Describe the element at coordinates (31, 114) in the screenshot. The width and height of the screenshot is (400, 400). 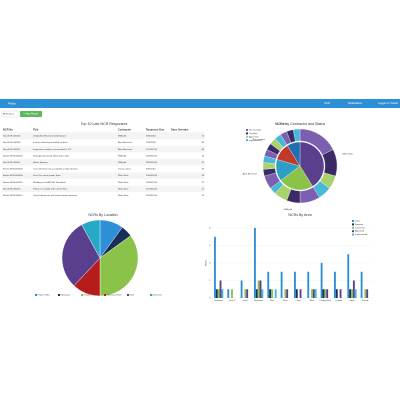
I see `new-report-button` at that location.